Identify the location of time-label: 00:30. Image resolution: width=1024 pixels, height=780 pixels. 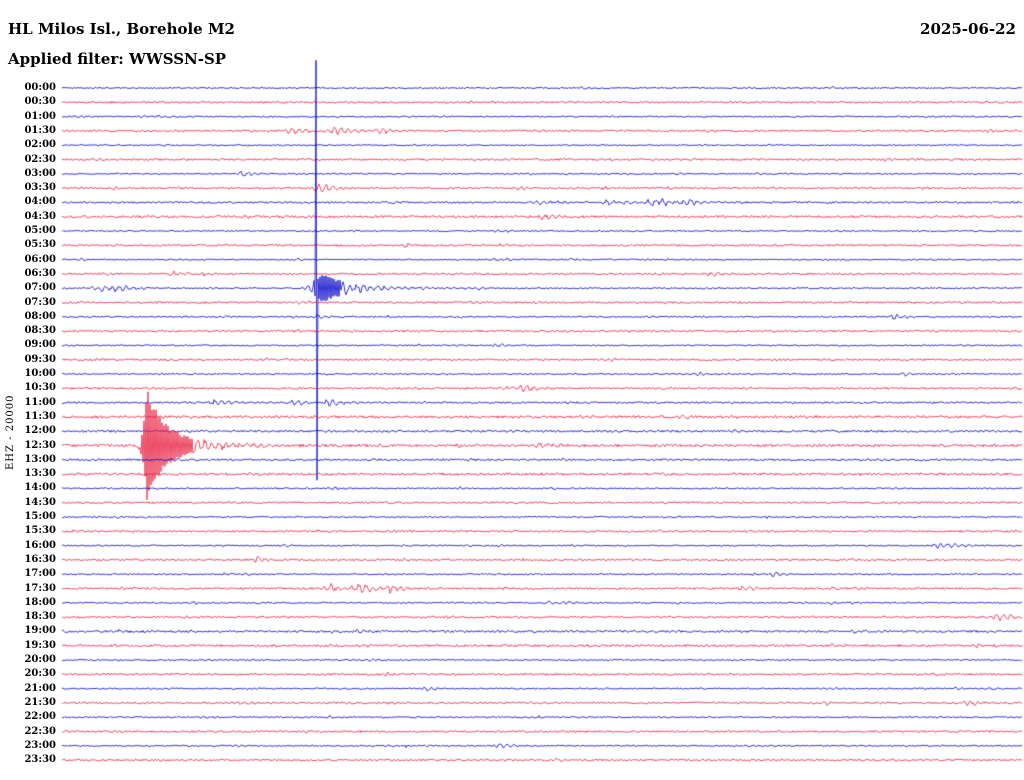
(40, 102).